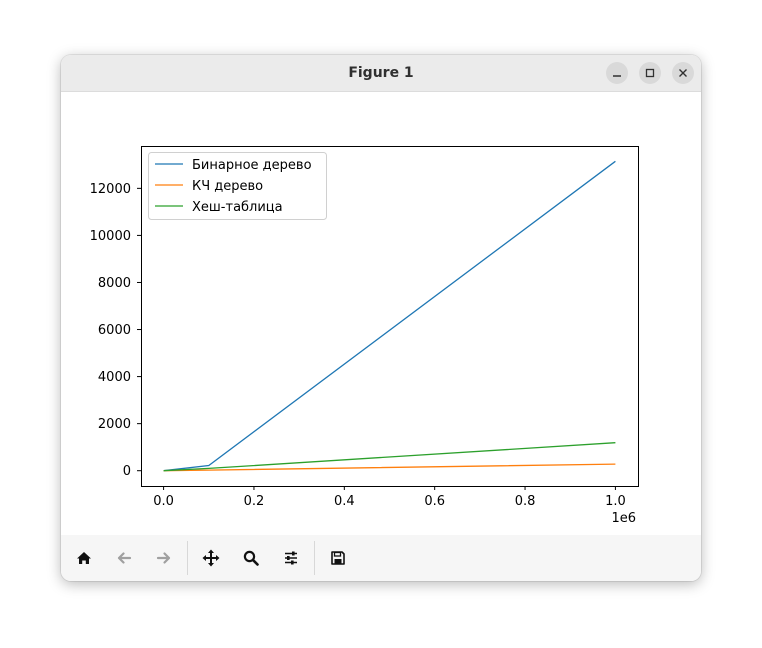  What do you see at coordinates (617, 73) in the screenshot?
I see `minimize-button` at bounding box center [617, 73].